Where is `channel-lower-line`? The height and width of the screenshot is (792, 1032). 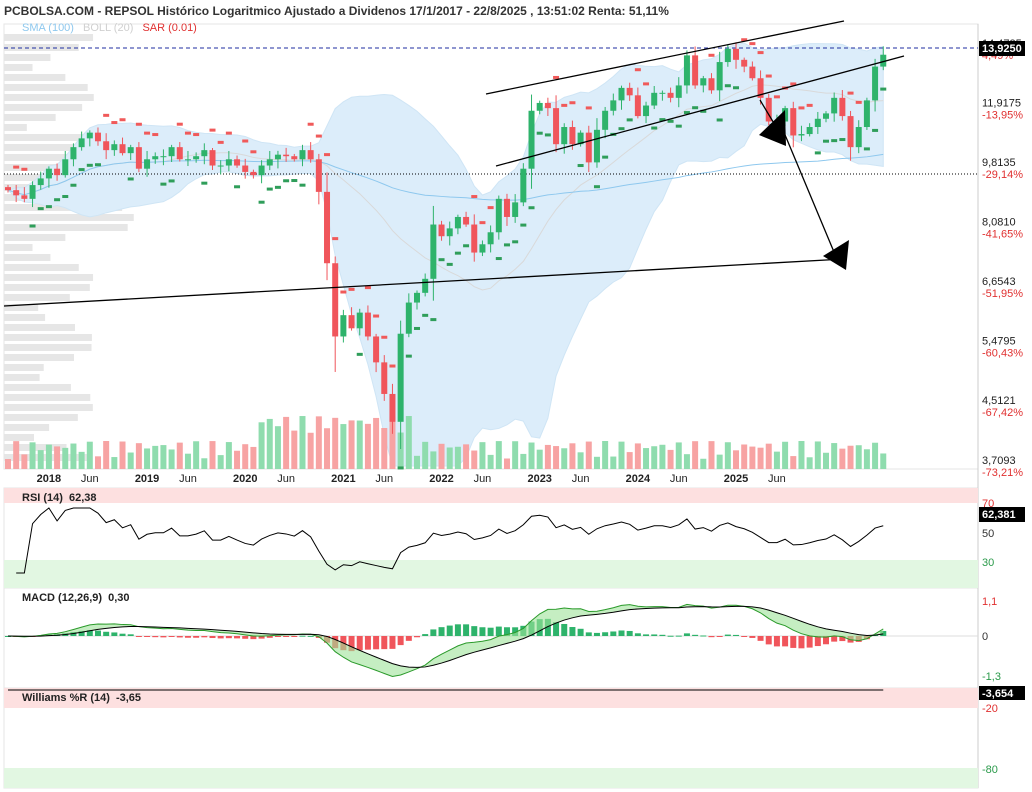
channel-lower-line is located at coordinates (700, 111).